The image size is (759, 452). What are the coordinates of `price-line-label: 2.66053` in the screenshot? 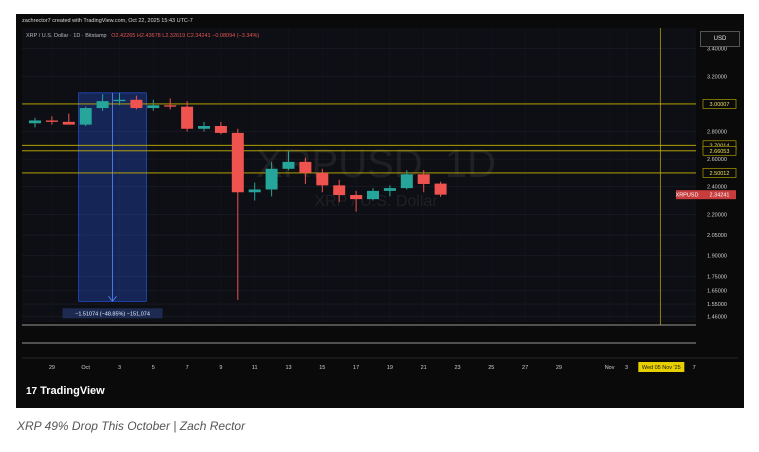 It's located at (720, 152).